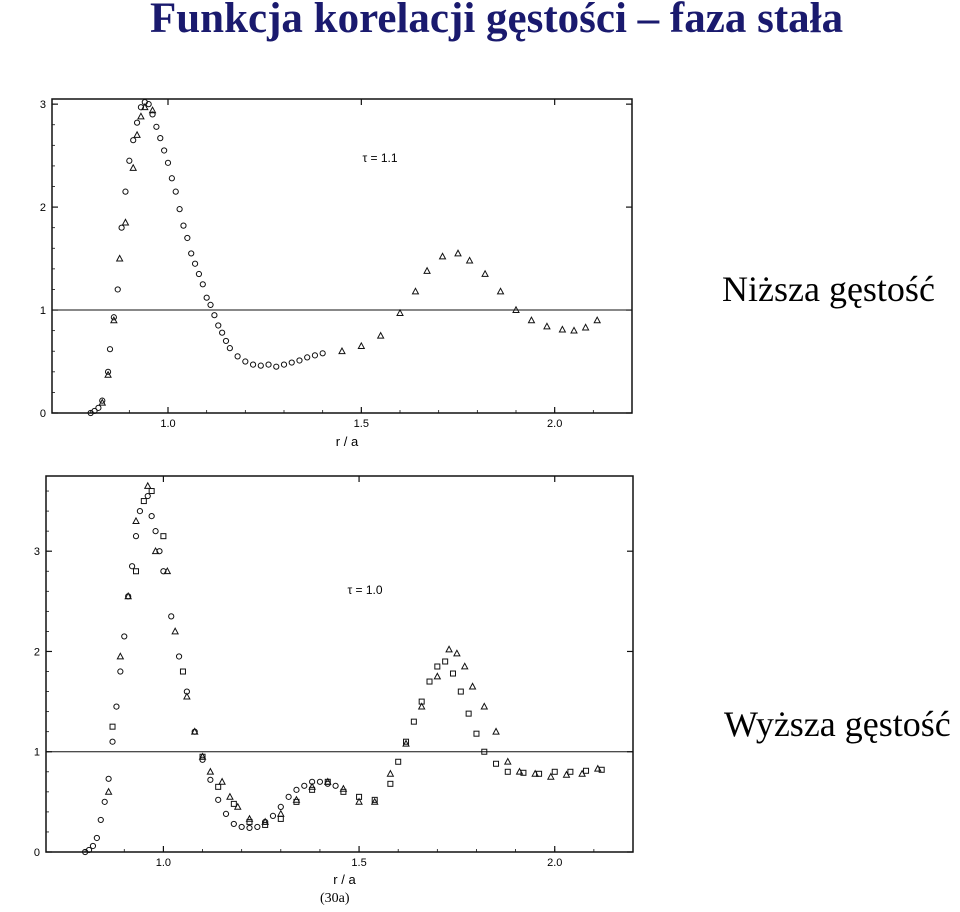  I want to click on tau-annotation: τ = 1.0, so click(364, 590).